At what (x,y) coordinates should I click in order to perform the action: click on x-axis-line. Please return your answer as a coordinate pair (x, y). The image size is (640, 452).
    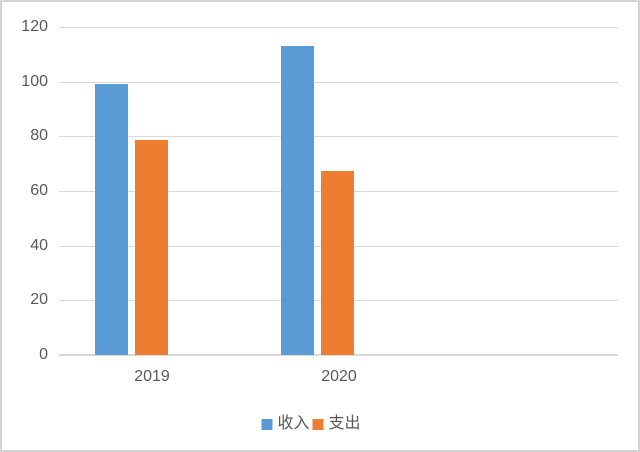
    Looking at the image, I should click on (338, 355).